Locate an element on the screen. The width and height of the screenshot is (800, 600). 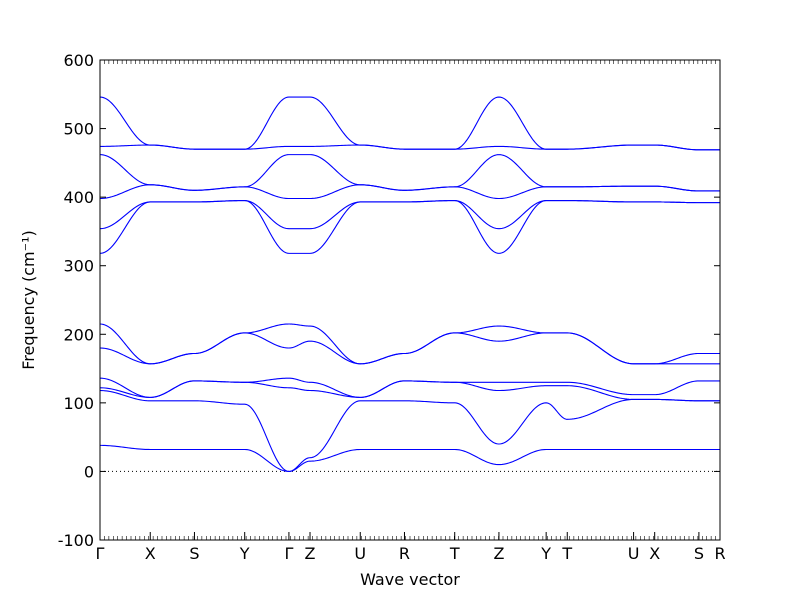
y-tick-label: 0 is located at coordinates (89, 471).